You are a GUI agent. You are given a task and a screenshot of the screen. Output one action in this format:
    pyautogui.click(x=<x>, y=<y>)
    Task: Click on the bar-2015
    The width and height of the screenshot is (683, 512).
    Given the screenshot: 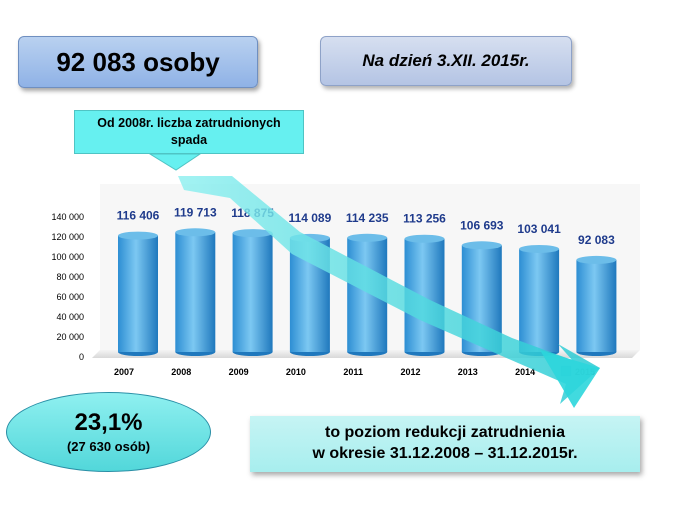 What is the action you would take?
    pyautogui.click(x=596, y=305)
    